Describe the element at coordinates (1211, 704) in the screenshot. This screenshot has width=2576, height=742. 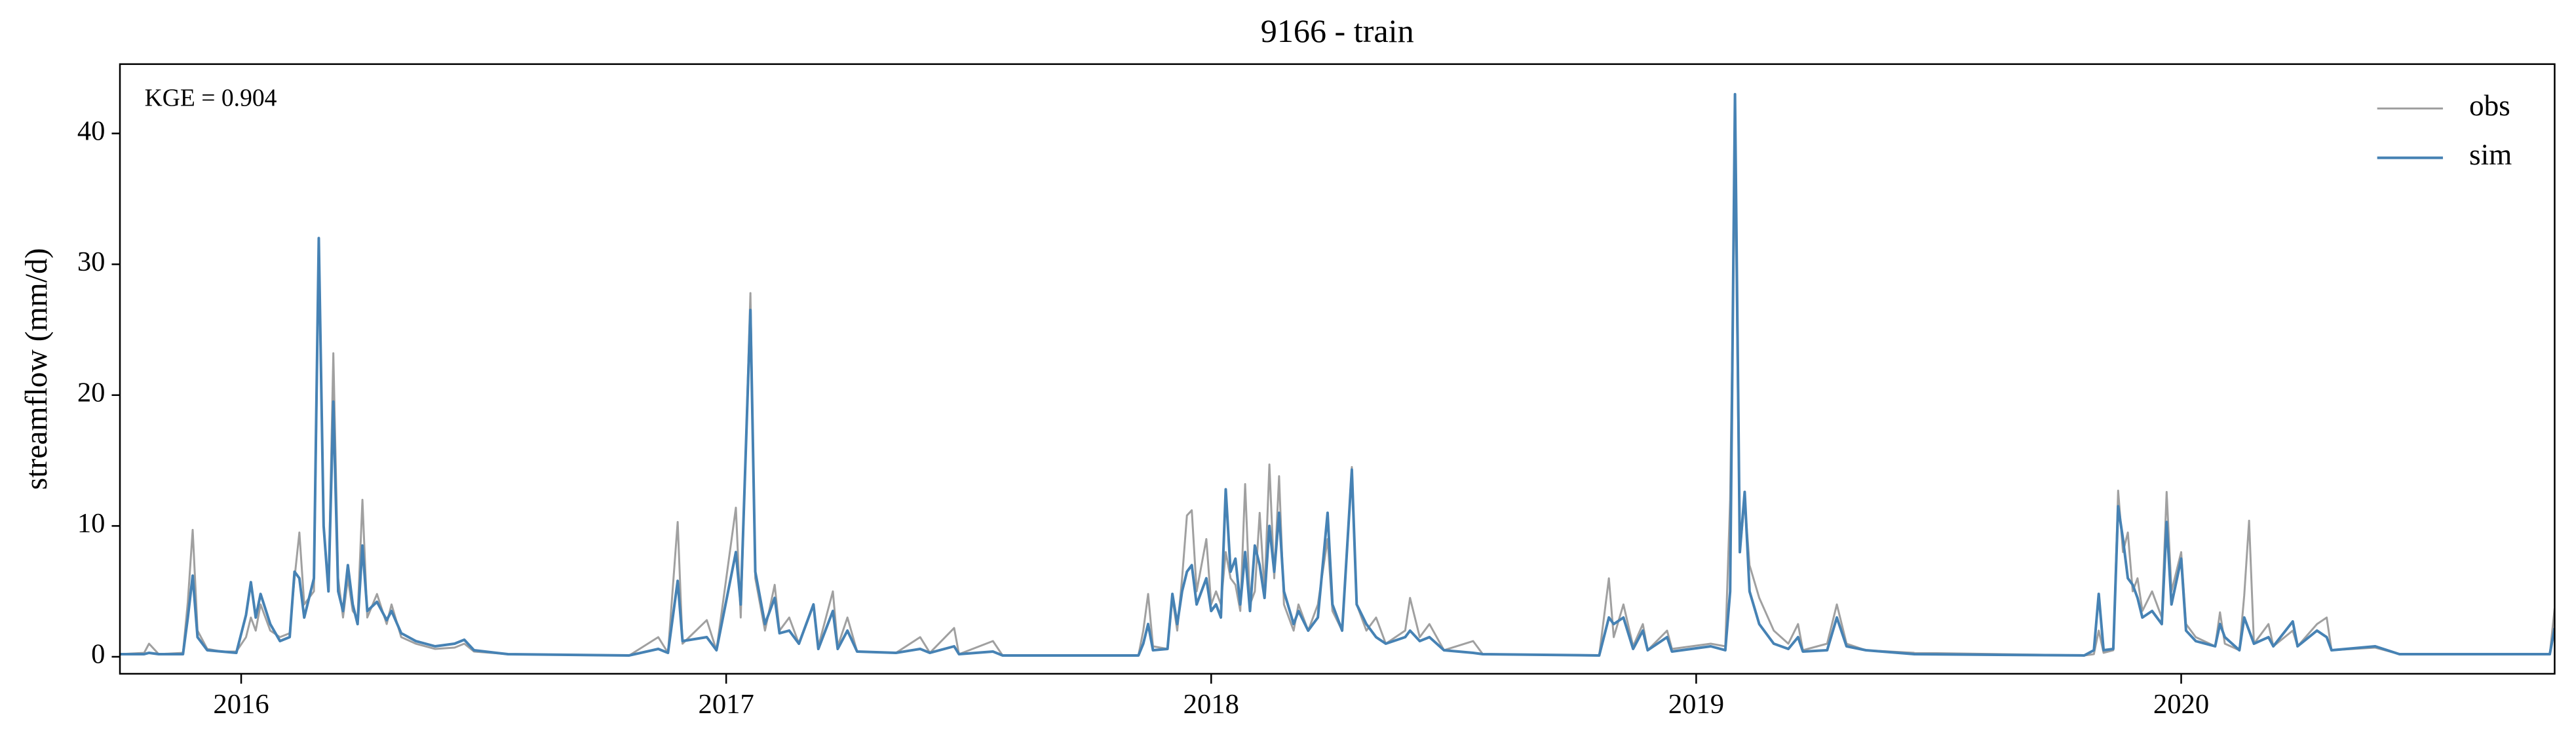
I see `x-tick-label: 2018` at that location.